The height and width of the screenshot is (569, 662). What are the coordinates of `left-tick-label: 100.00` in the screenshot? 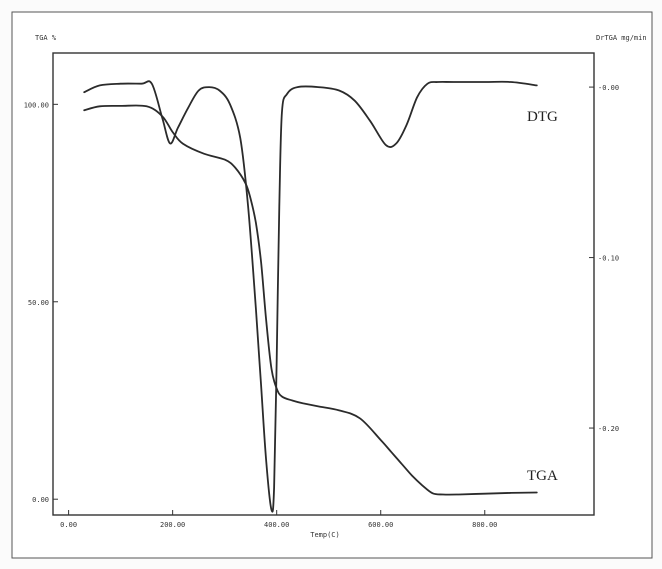 It's located at (36, 105).